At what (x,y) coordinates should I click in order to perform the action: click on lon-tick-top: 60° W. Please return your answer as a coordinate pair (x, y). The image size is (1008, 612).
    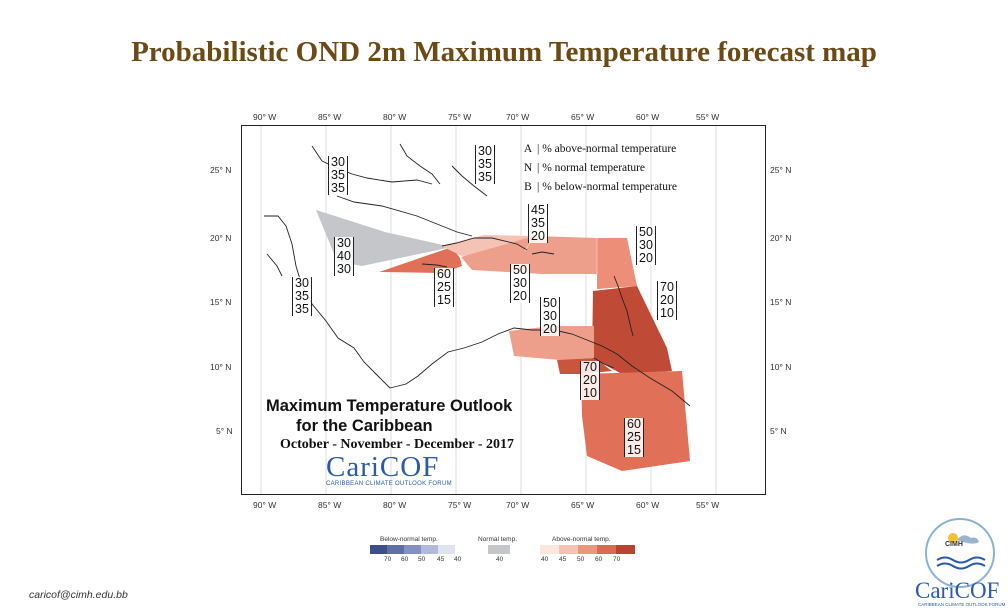
    Looking at the image, I should click on (648, 117).